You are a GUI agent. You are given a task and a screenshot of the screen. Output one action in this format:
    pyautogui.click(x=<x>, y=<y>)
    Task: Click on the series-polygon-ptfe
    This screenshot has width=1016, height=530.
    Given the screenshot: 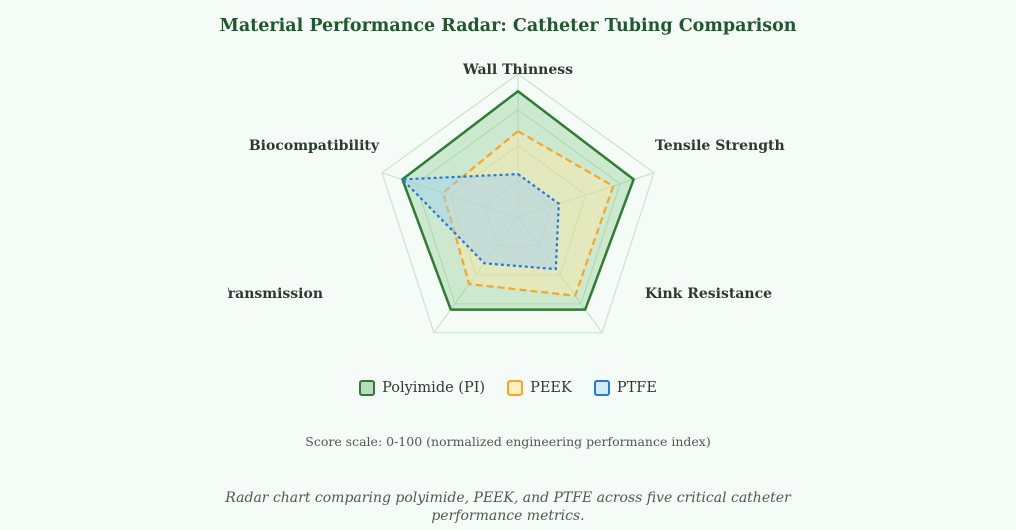 What is the action you would take?
    pyautogui.click(x=480, y=222)
    